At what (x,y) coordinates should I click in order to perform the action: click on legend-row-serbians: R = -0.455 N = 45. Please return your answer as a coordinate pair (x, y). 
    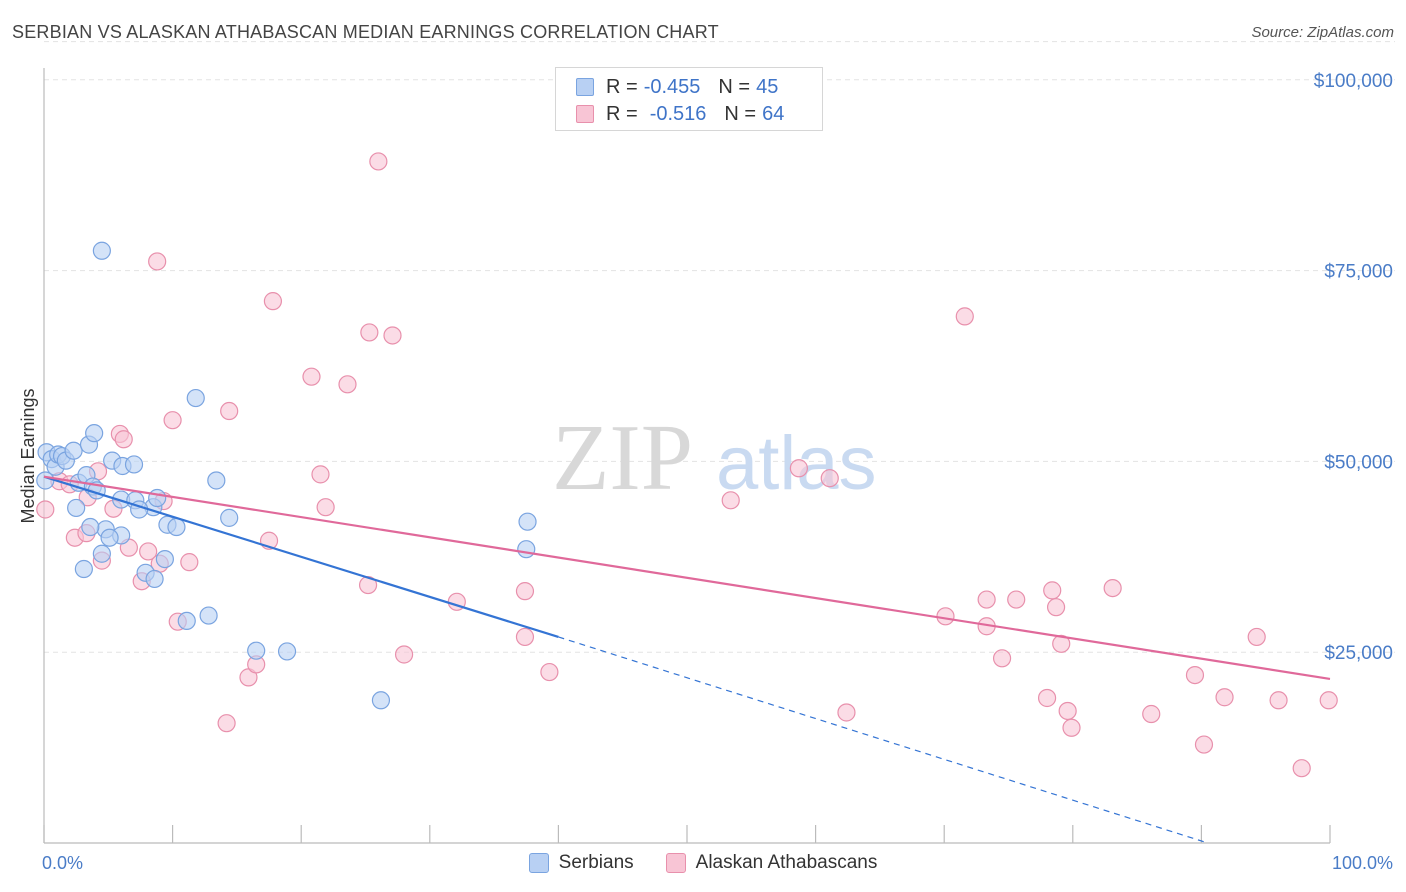
    Looking at the image, I should click on (677, 87).